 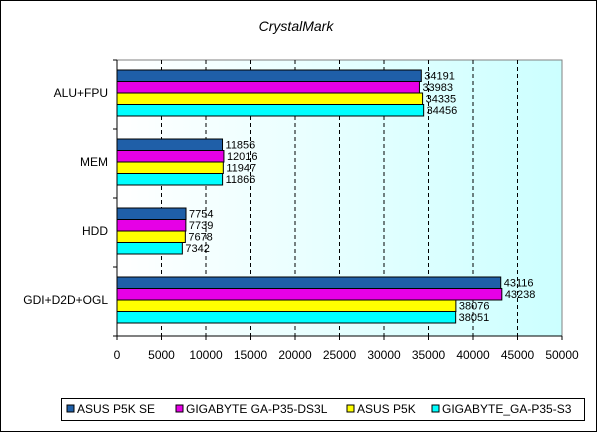 I want to click on data-label: 12016, so click(x=242, y=157).